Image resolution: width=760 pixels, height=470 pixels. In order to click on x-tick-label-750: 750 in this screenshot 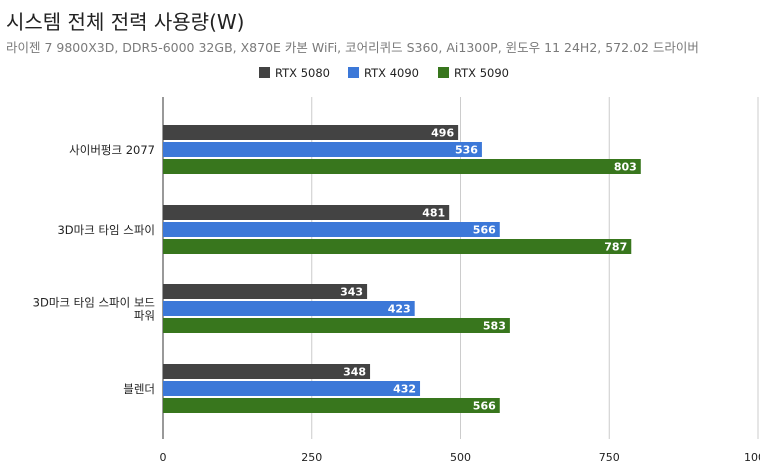, I will do `click(609, 457)`.